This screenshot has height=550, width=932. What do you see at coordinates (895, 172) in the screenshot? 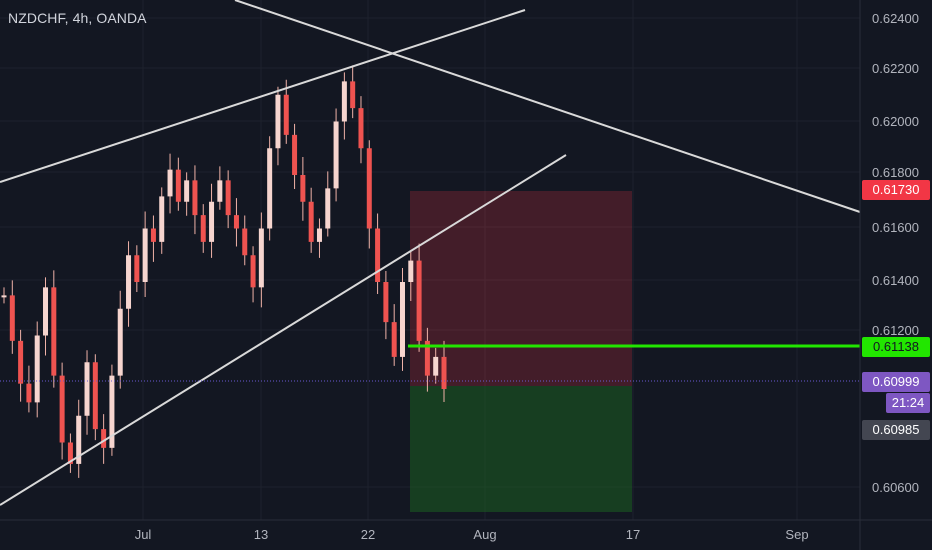
I see `price-tick-label: 0.61800` at bounding box center [895, 172].